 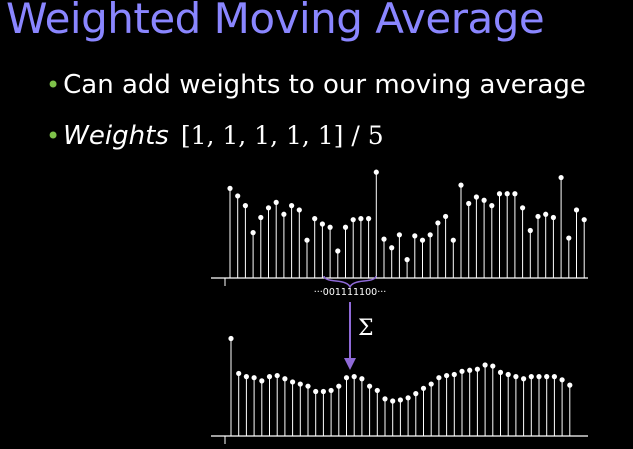 I want to click on bullet-text: Can add weights to our moving average, so click(x=324, y=85).